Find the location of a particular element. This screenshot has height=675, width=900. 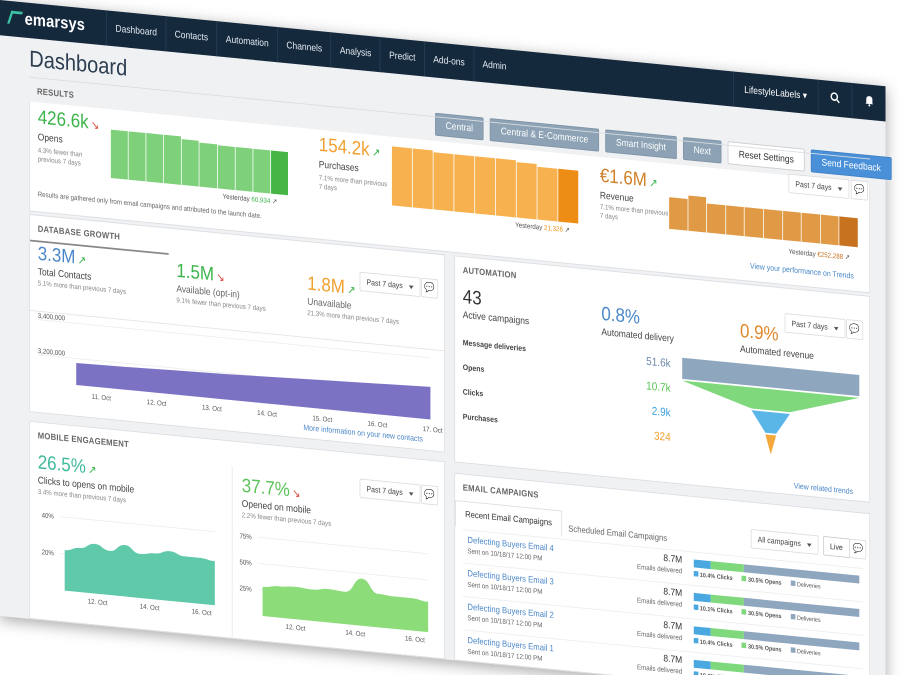

database-period-value: Past 7 days is located at coordinates (384, 284).